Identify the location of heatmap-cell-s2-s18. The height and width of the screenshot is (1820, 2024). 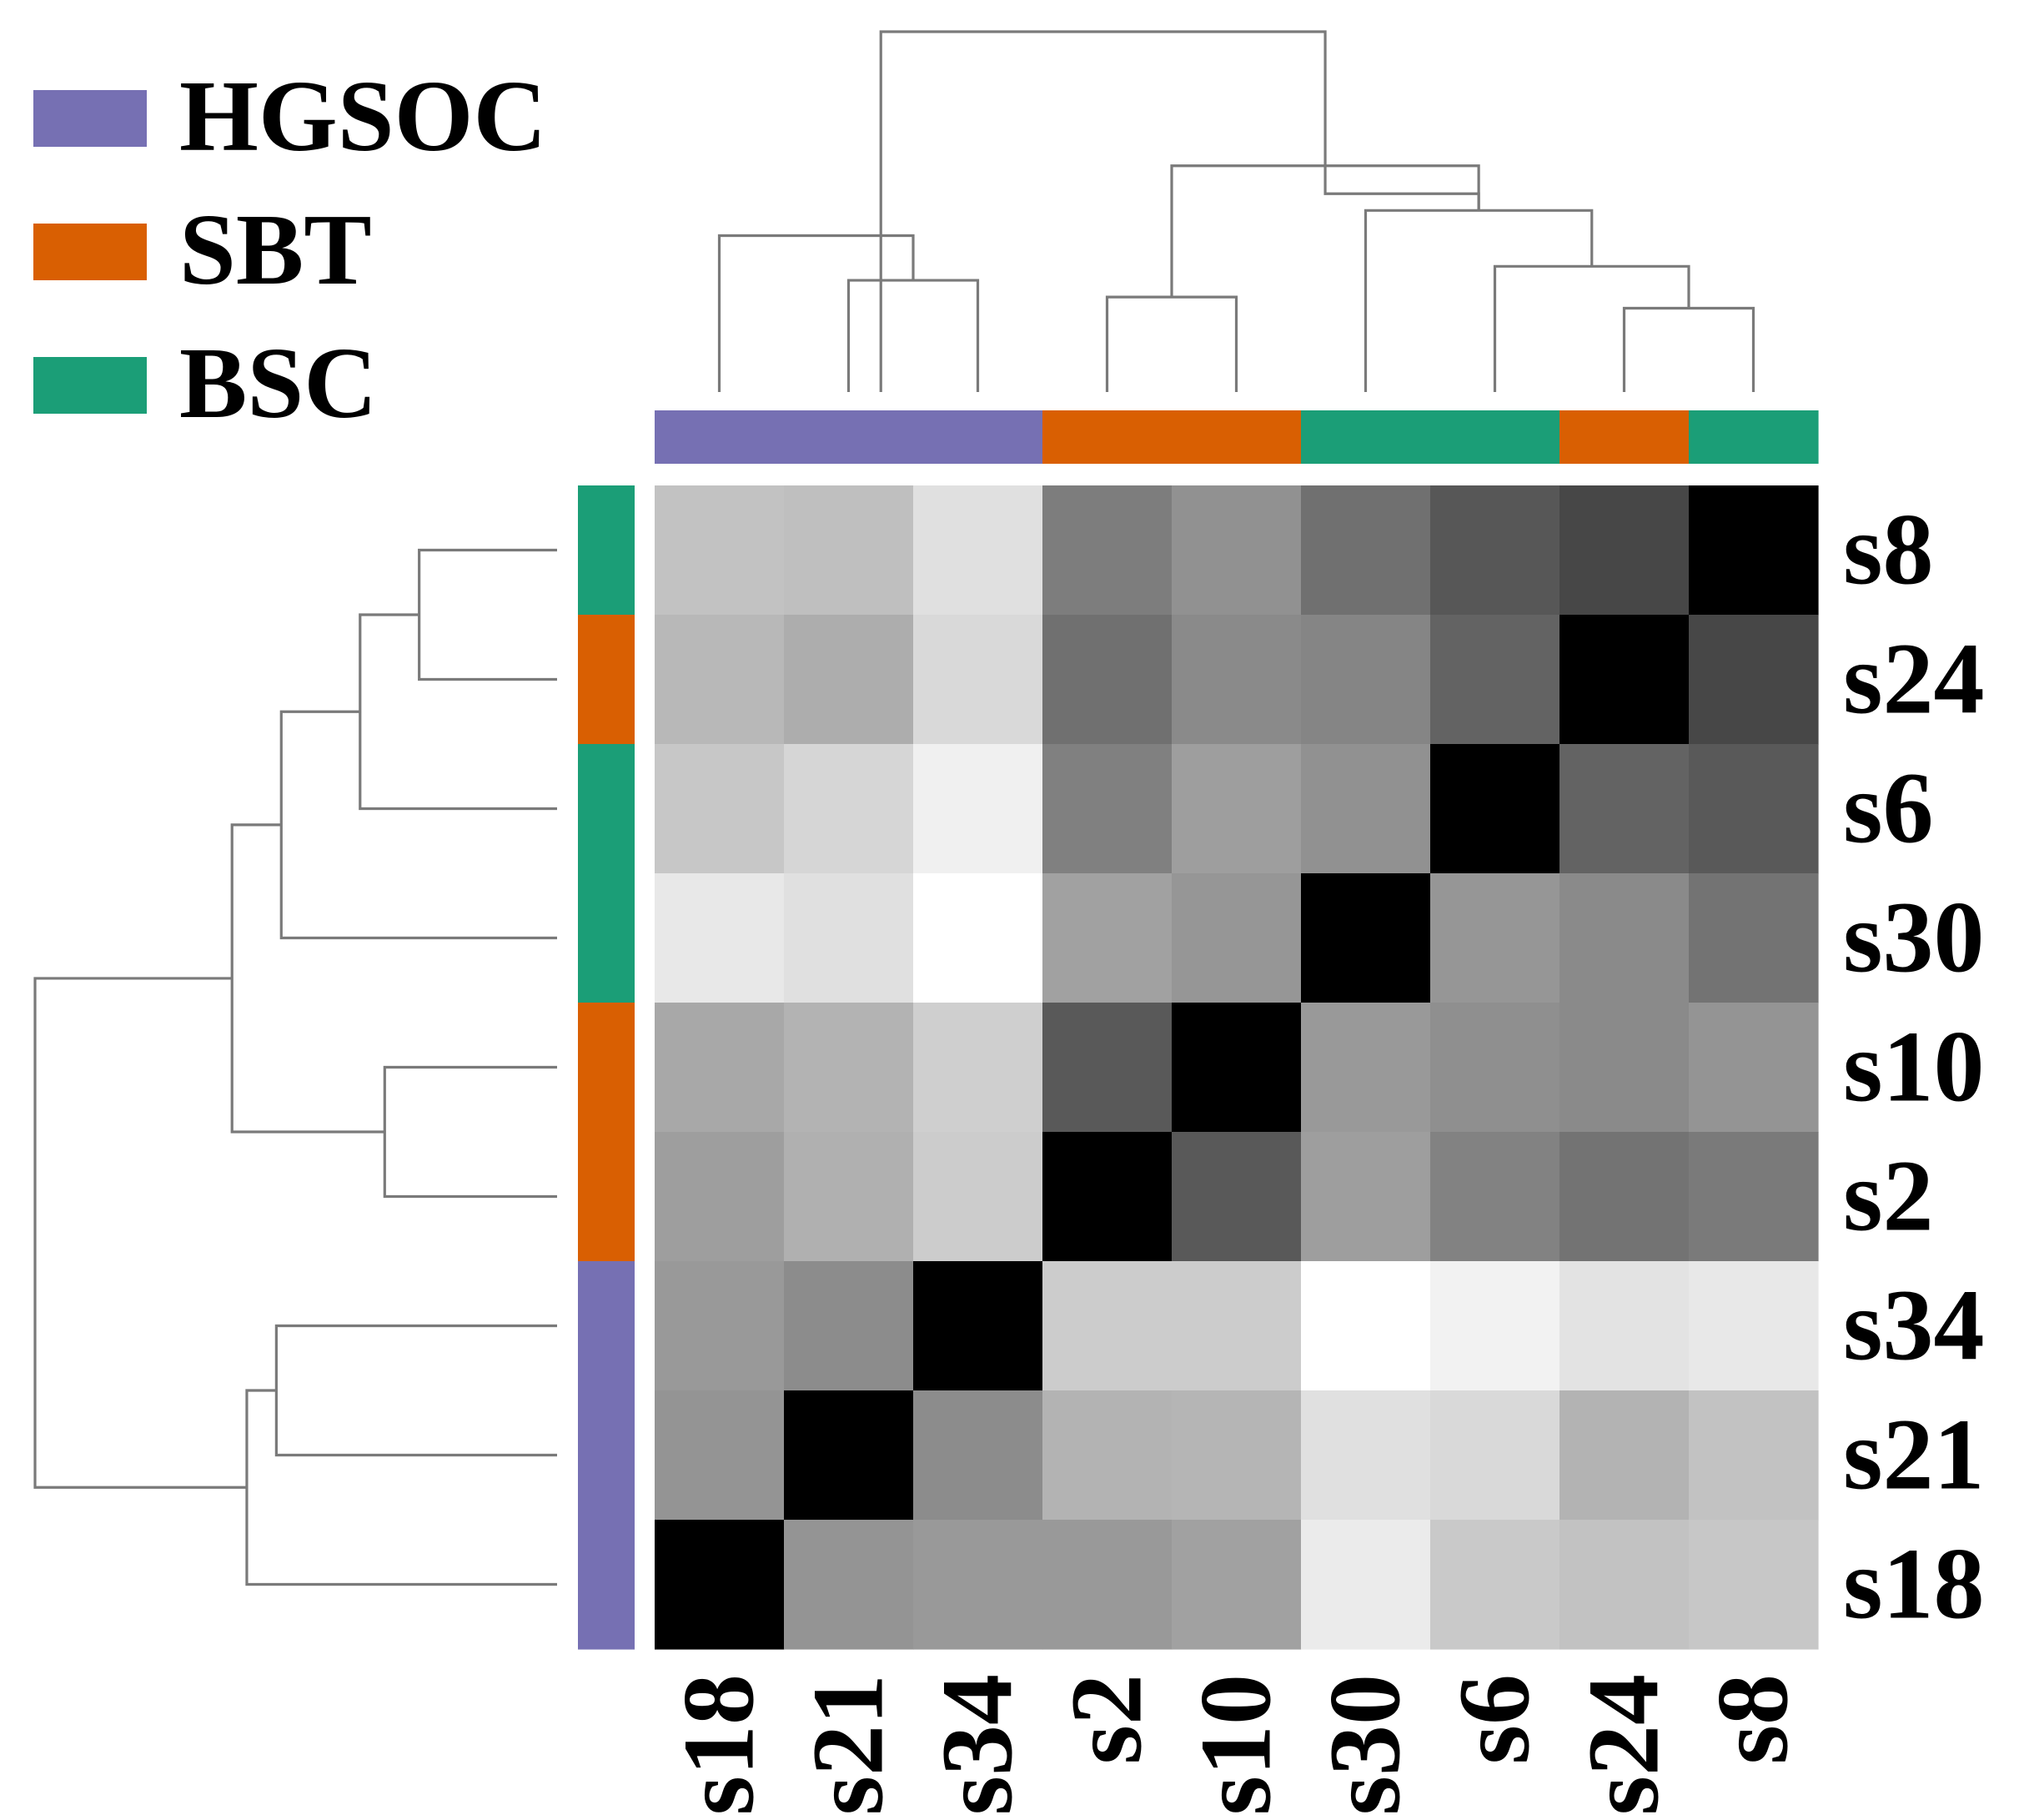
(720, 1197).